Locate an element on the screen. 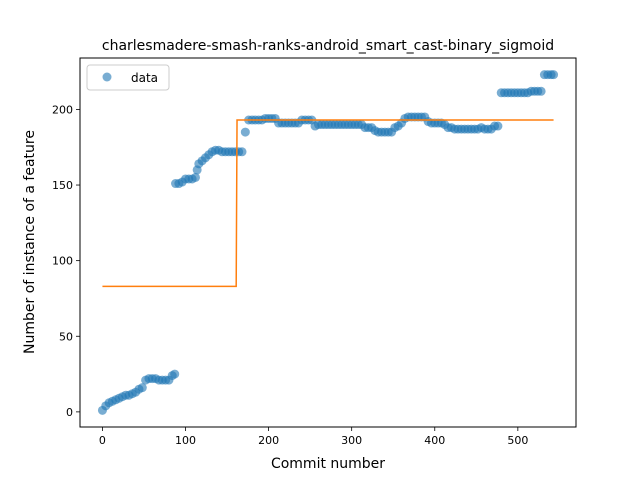 The height and width of the screenshot is (480, 640). x-tick-label: 400 is located at coordinates (434, 440).